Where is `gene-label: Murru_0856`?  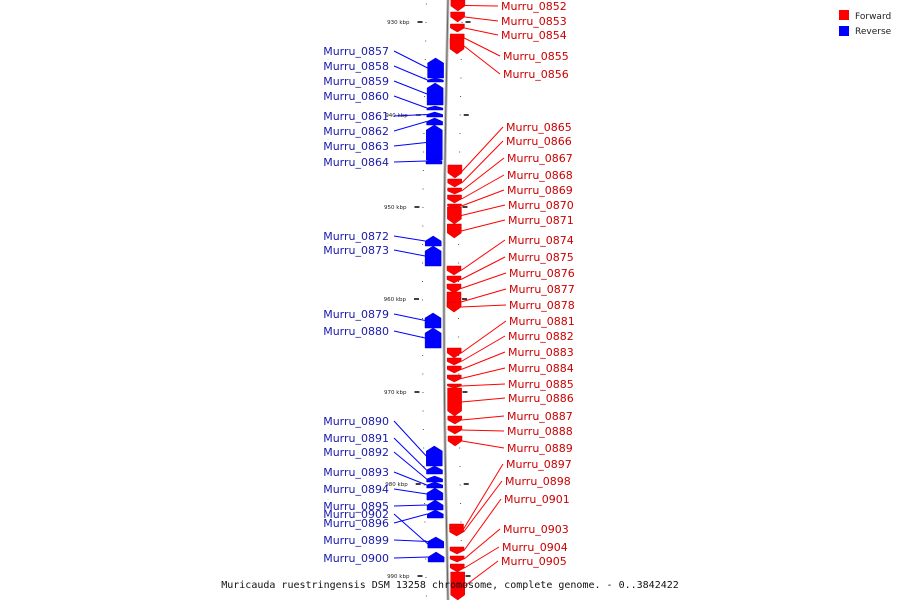 gene-label: Murru_0856 is located at coordinates (536, 74).